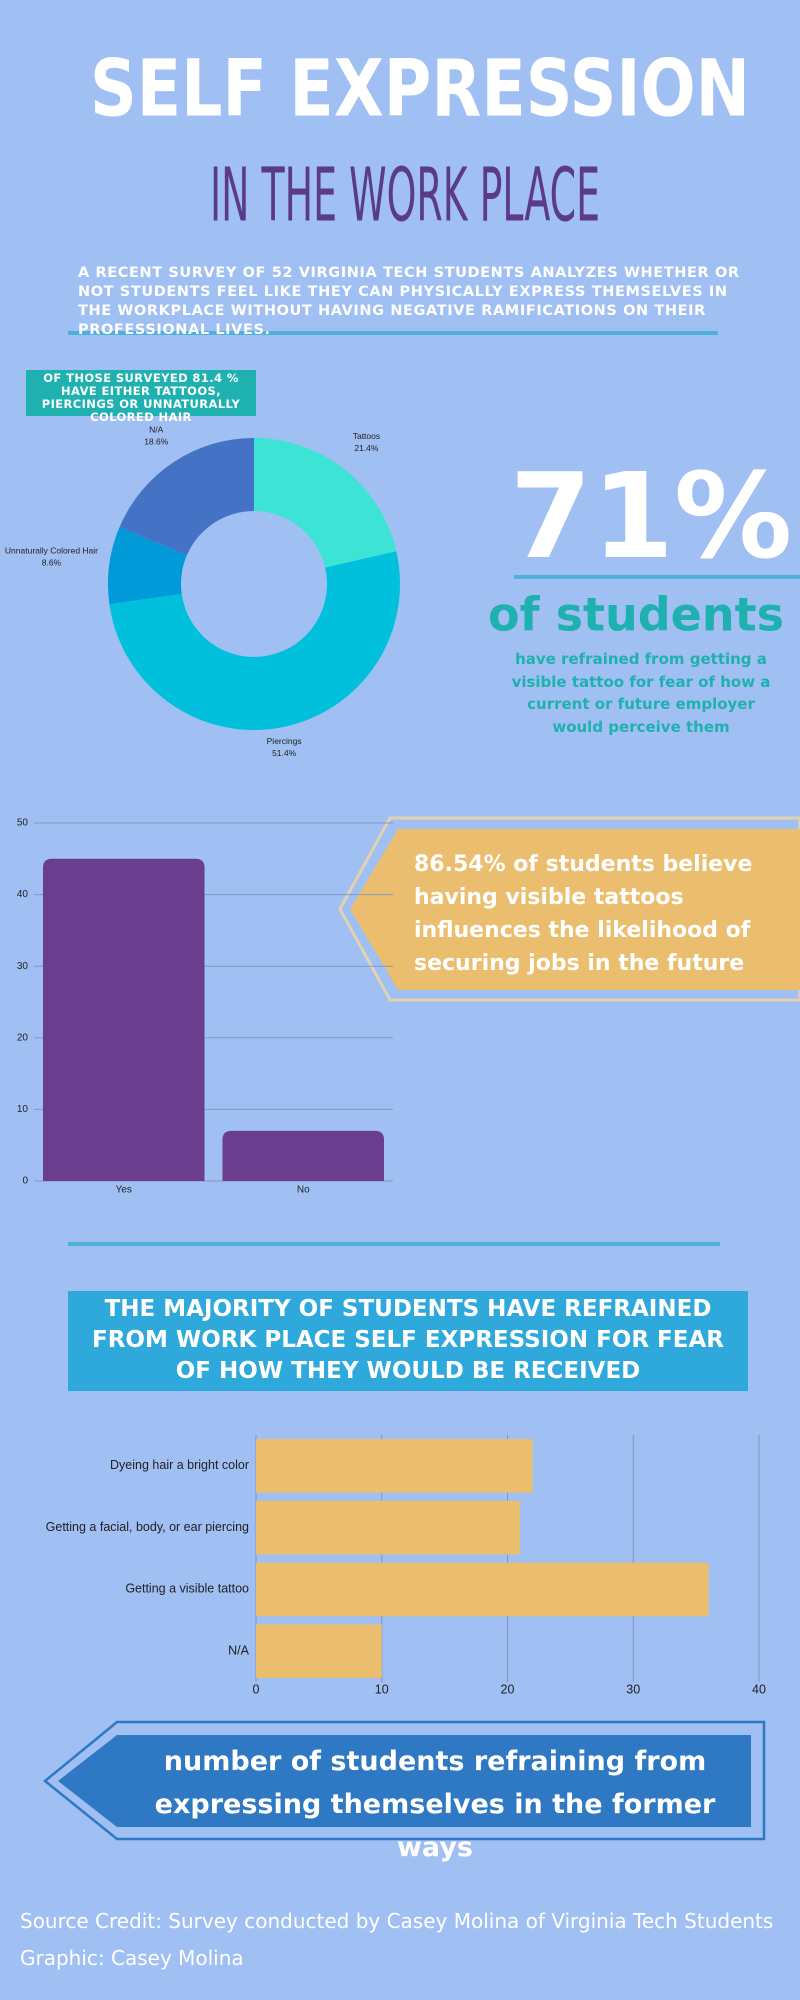  I want to click on x-tick-label: 40, so click(759, 1689).